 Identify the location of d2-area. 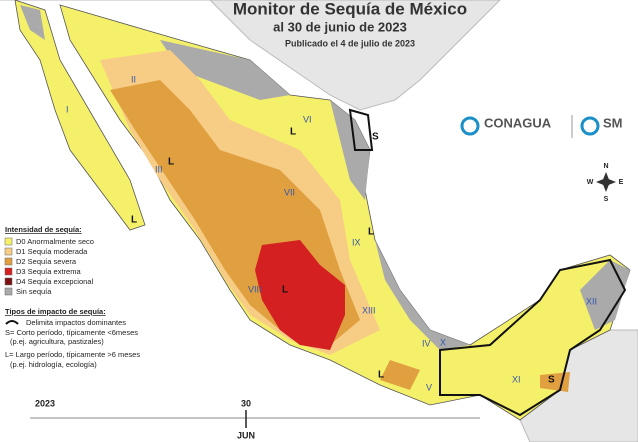
(400, 375).